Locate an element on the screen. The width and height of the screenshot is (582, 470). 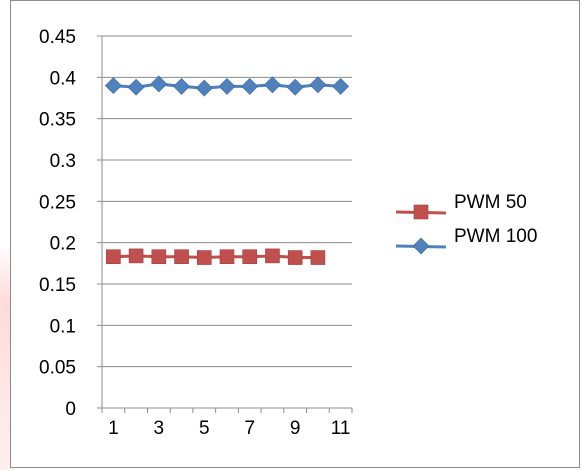
x-tick-label: 7 is located at coordinates (249, 428).